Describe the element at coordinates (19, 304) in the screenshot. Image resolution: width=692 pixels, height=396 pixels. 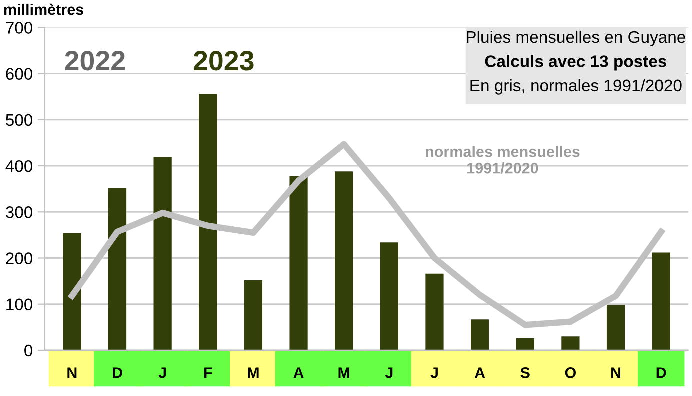
I see `y-tick-label: 100` at that location.